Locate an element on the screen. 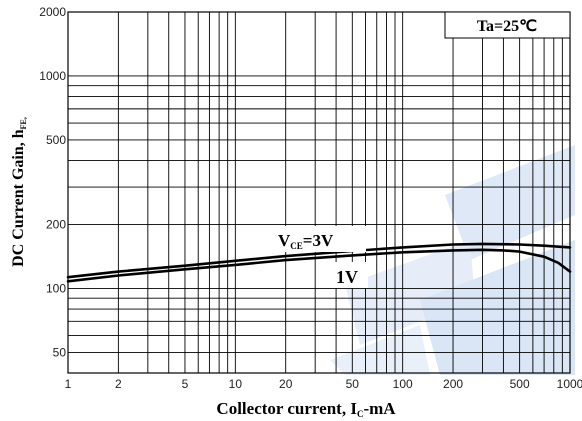 Image resolution: width=582 pixels, height=421 pixels. x-tick-label: 20 is located at coordinates (286, 384).